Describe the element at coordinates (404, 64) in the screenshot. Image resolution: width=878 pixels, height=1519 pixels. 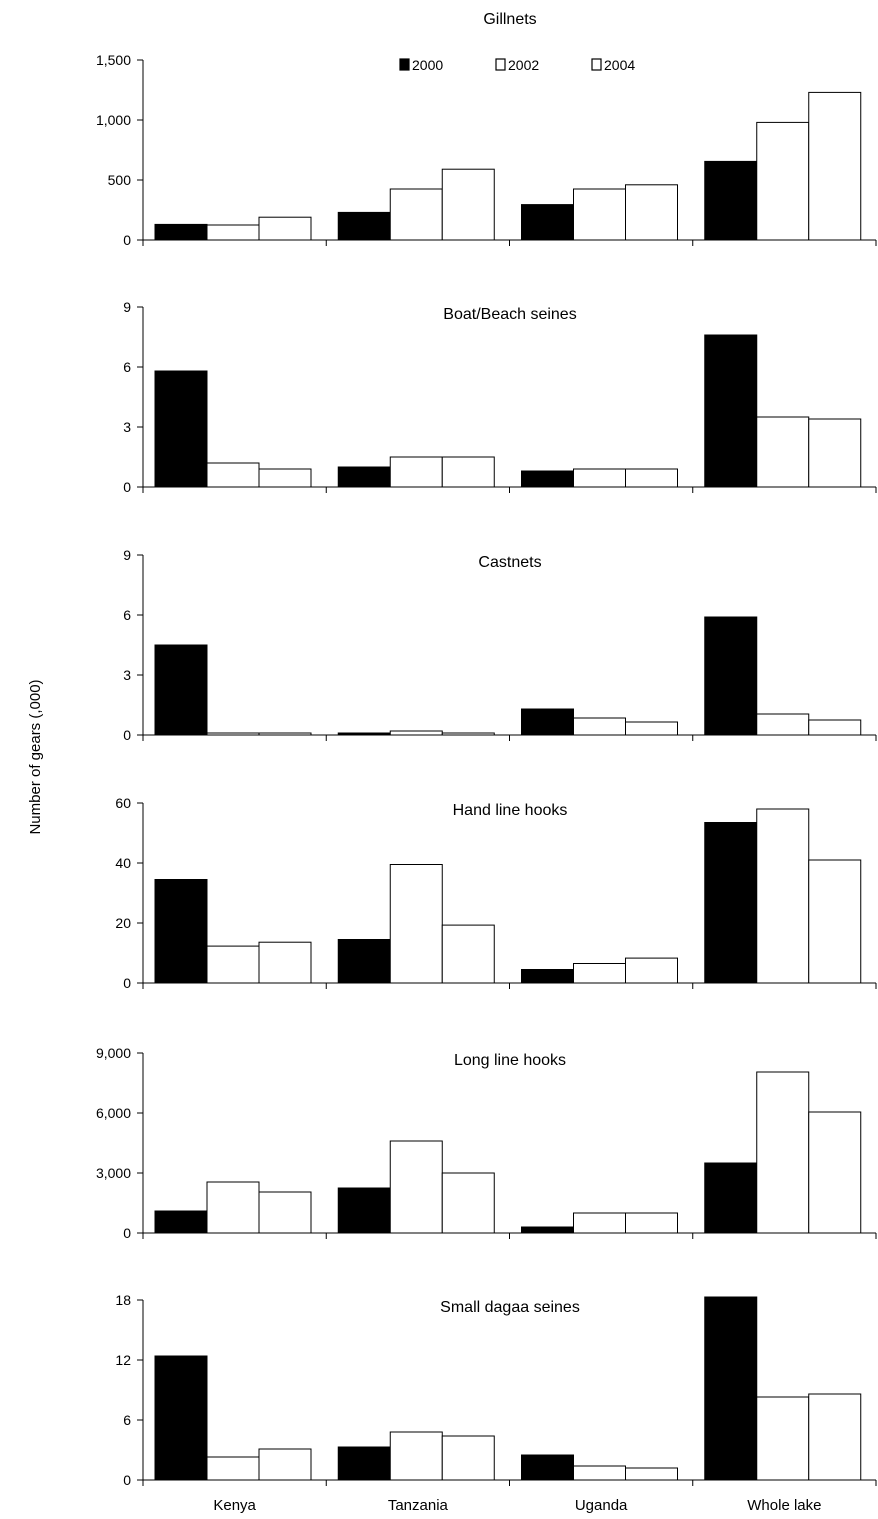
I see `legend-swatch-2000` at that location.